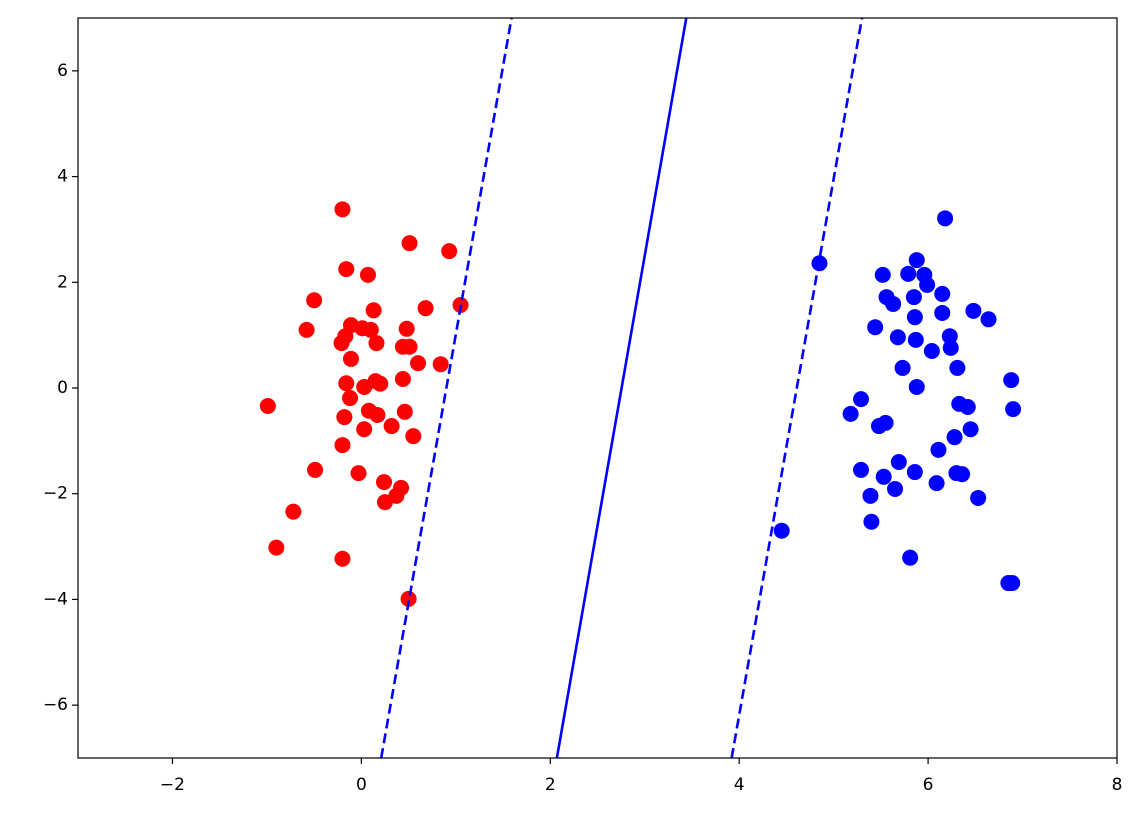  I want to click on x-tick-label: 0, so click(361, 785).